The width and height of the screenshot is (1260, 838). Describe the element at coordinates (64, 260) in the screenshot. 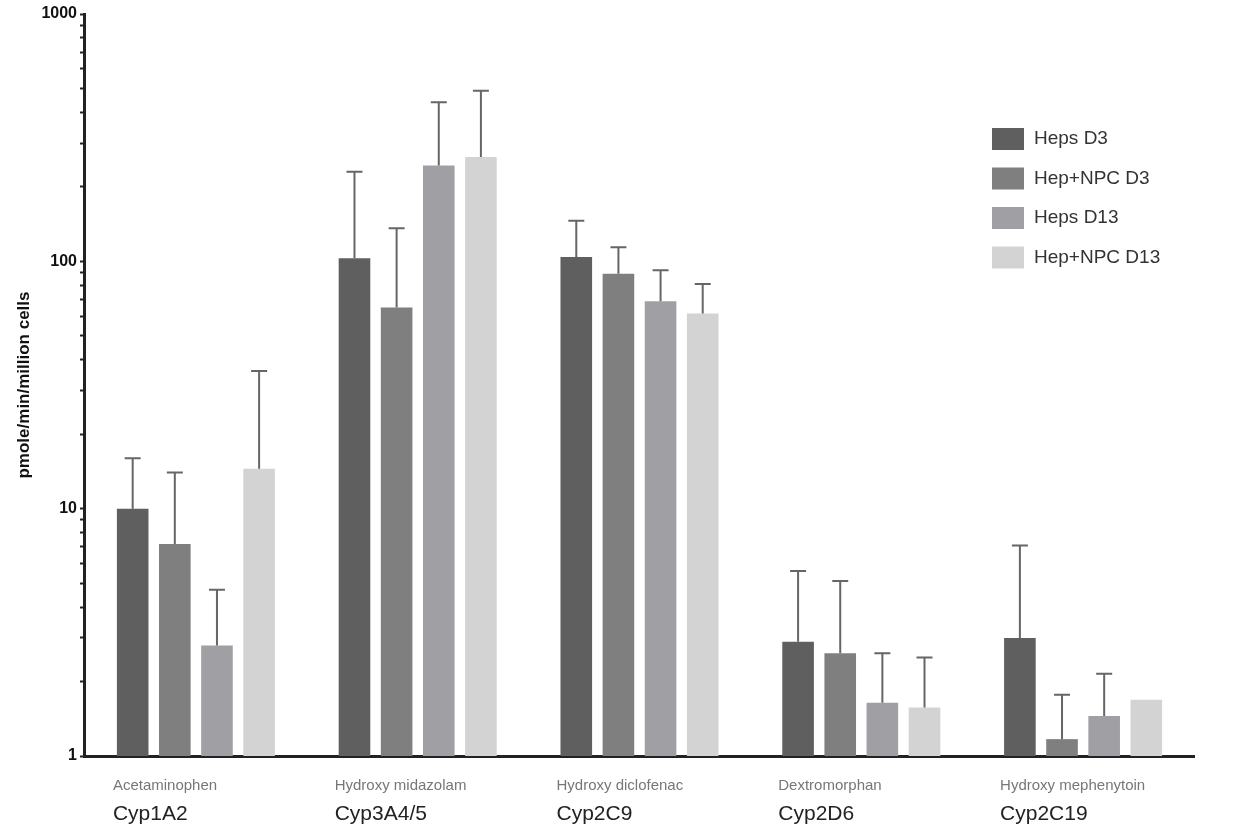

I see `y-tick-label: 100` at that location.